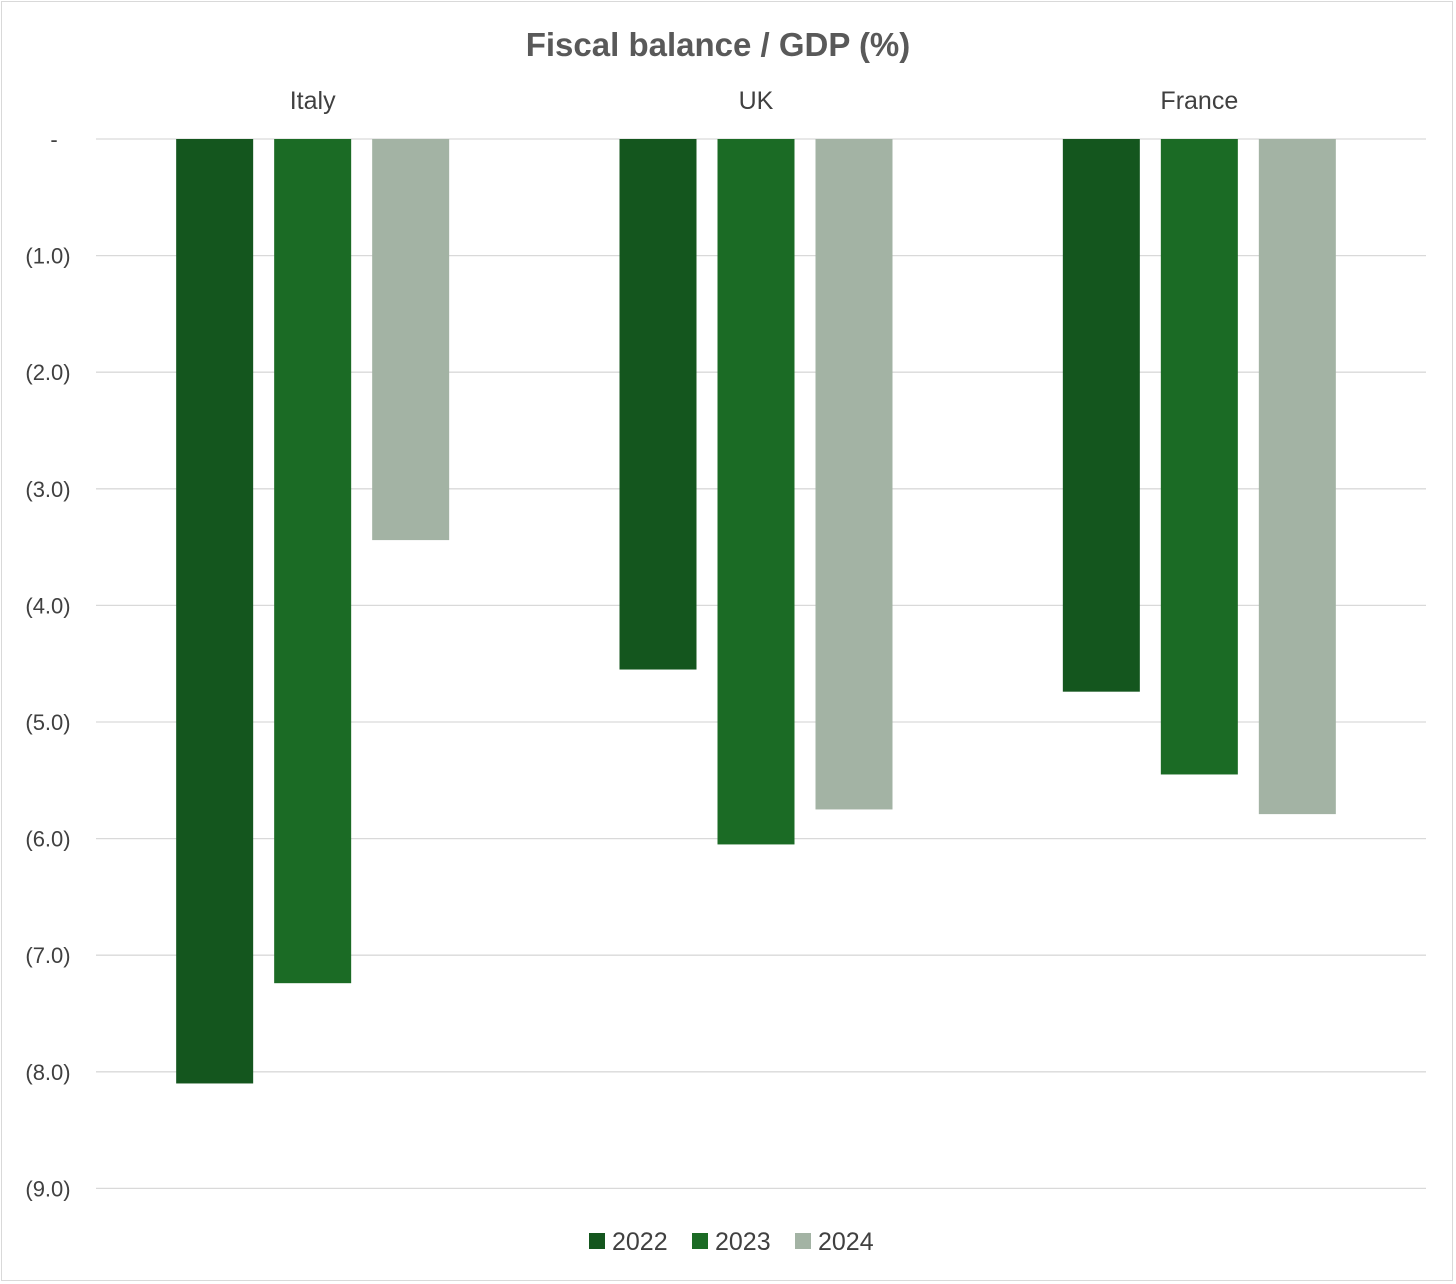 The width and height of the screenshot is (1456, 1284). I want to click on y-tick-label: (9.0), so click(47, 1188).